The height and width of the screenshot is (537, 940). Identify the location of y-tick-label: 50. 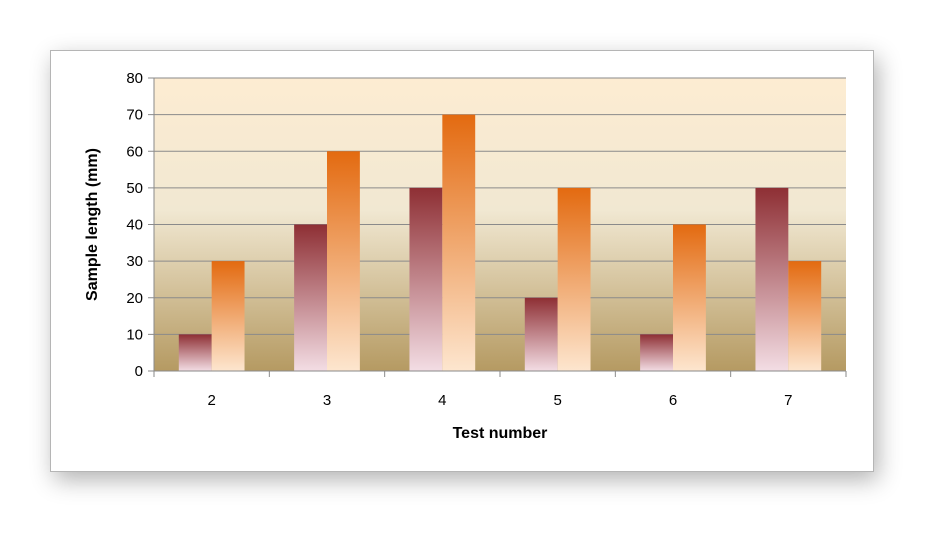
(134, 188).